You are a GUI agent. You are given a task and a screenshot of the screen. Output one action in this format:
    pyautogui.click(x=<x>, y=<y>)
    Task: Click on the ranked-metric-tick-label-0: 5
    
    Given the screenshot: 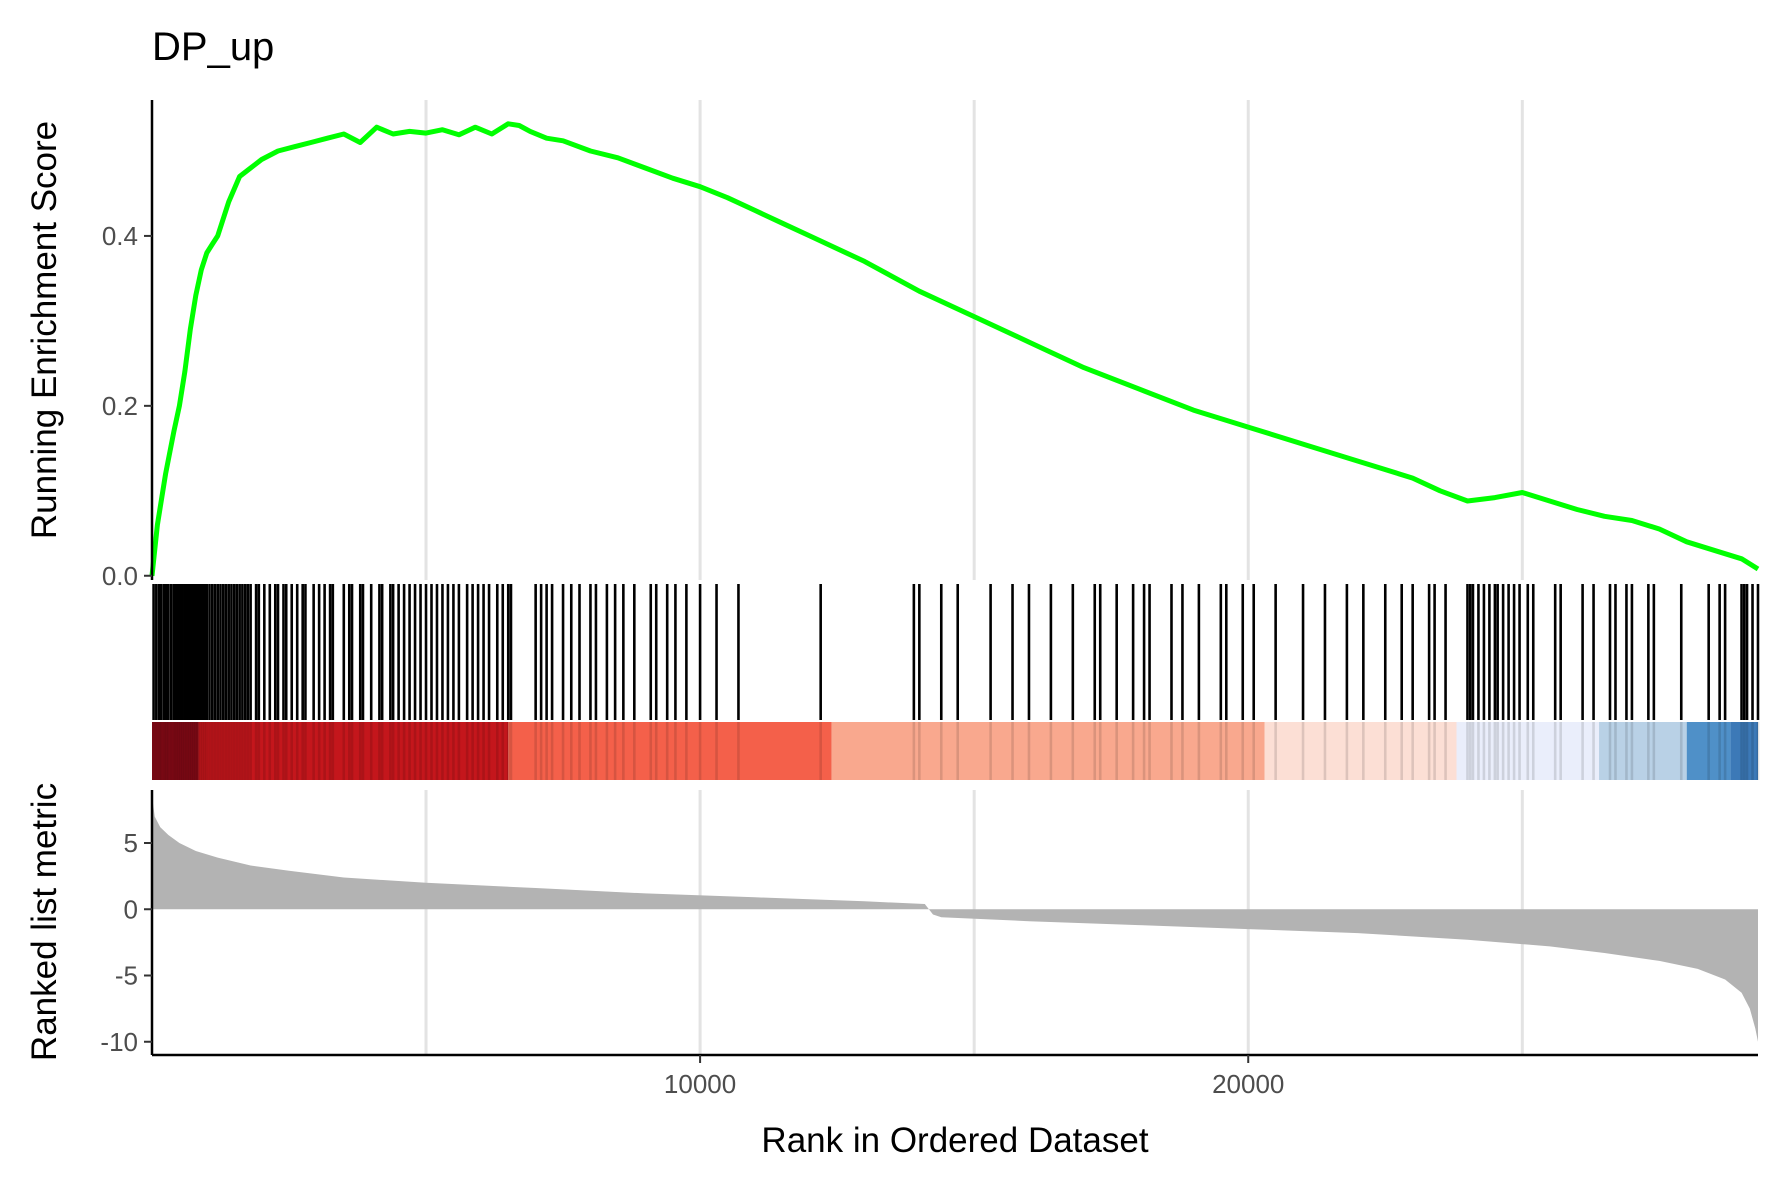 What is the action you would take?
    pyautogui.click(x=131, y=843)
    